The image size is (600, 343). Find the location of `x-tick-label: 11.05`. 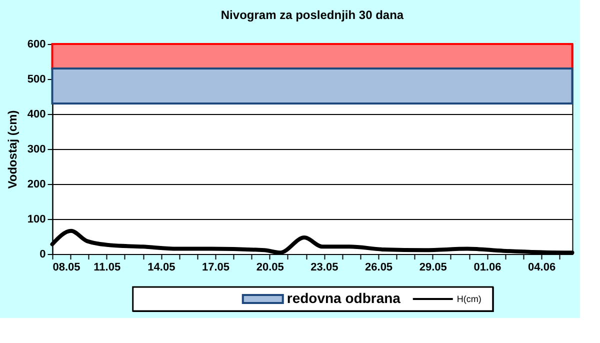

x-tick-label: 11.05 is located at coordinates (107, 268).